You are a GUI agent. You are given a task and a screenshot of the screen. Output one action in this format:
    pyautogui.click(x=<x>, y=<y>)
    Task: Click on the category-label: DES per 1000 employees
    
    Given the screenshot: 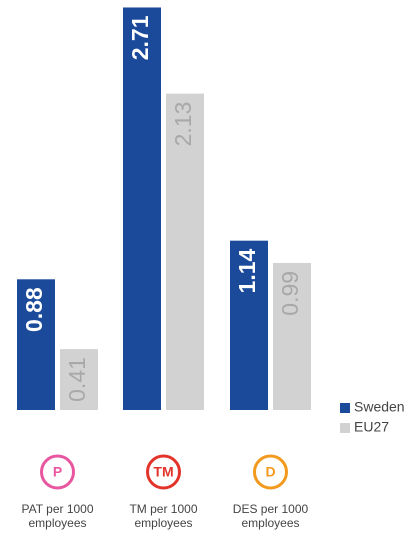 What is the action you would take?
    pyautogui.click(x=270, y=516)
    